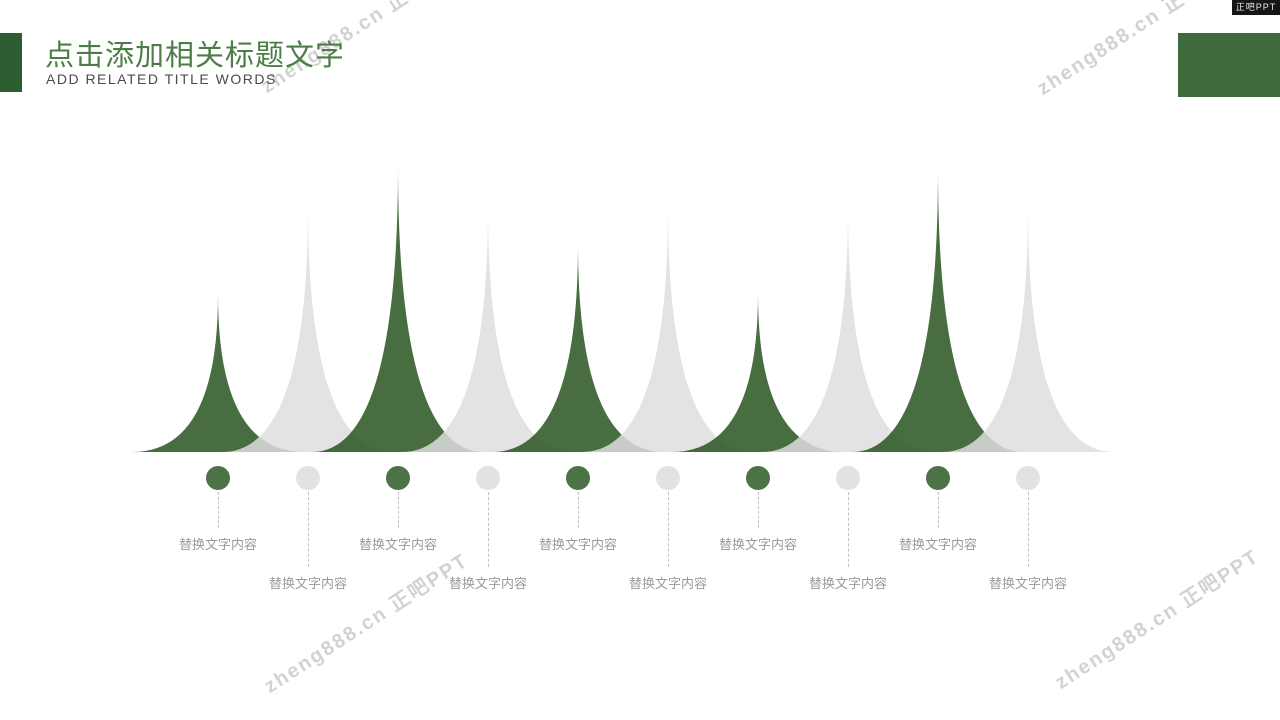 Image resolution: width=1280 pixels, height=720 pixels. I want to click on item-label-3: 替换文字内容, so click(397, 544).